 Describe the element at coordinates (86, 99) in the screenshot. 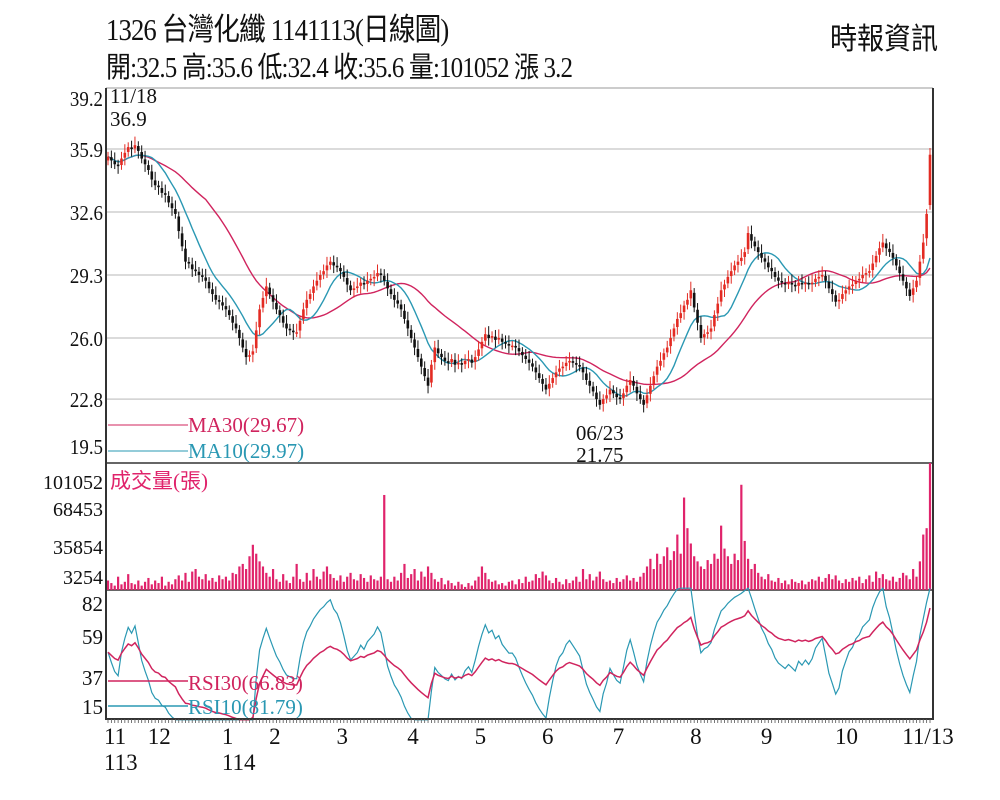

I see `price-tick-label: 39.2` at that location.